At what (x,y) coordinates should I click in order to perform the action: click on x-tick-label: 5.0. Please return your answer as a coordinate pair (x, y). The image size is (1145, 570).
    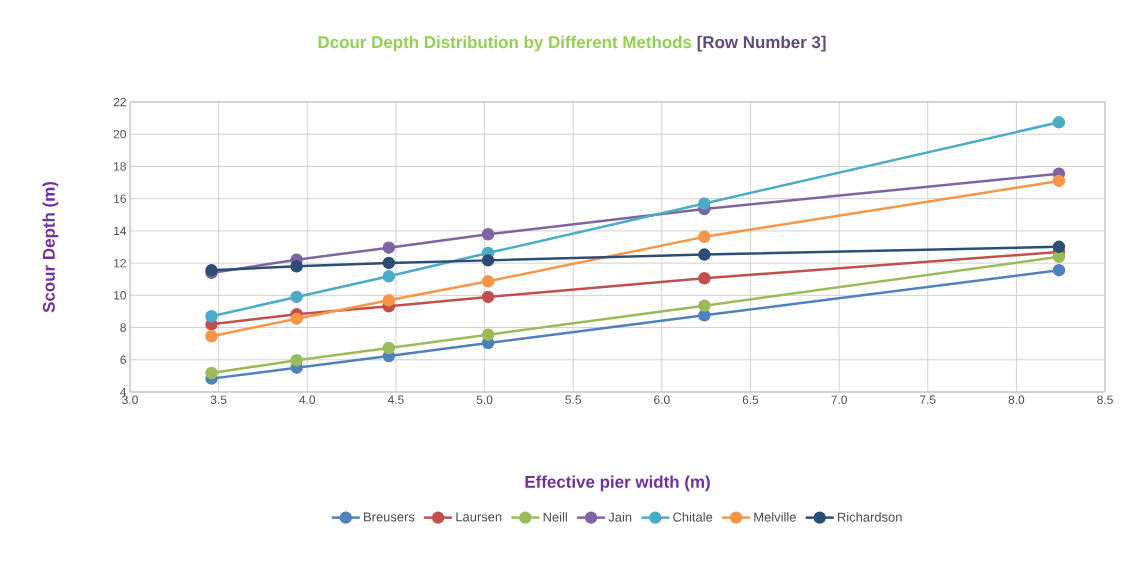
    Looking at the image, I should click on (484, 399).